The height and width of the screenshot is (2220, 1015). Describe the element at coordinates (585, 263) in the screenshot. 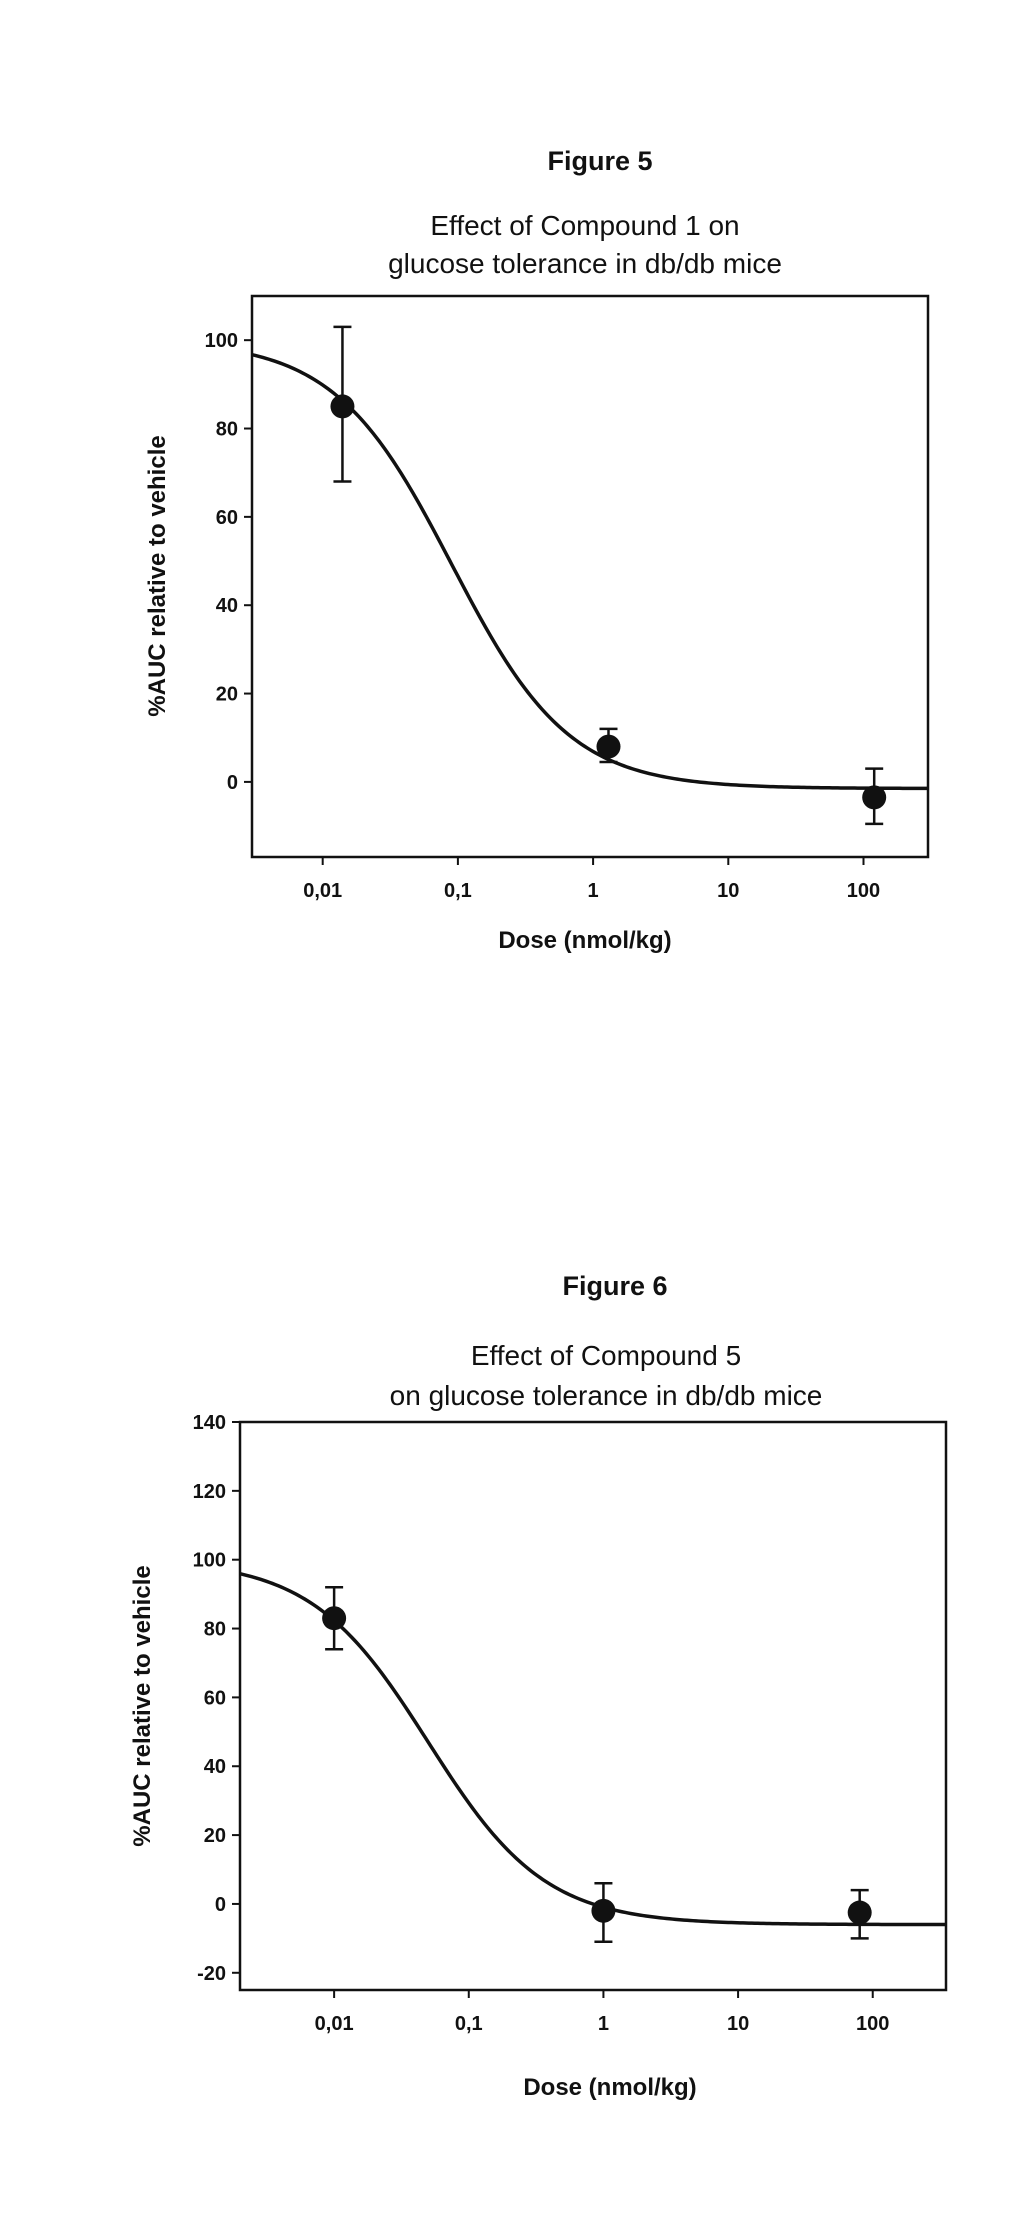

I see `chart-title-line: glucose tolerance in db/db mice` at that location.